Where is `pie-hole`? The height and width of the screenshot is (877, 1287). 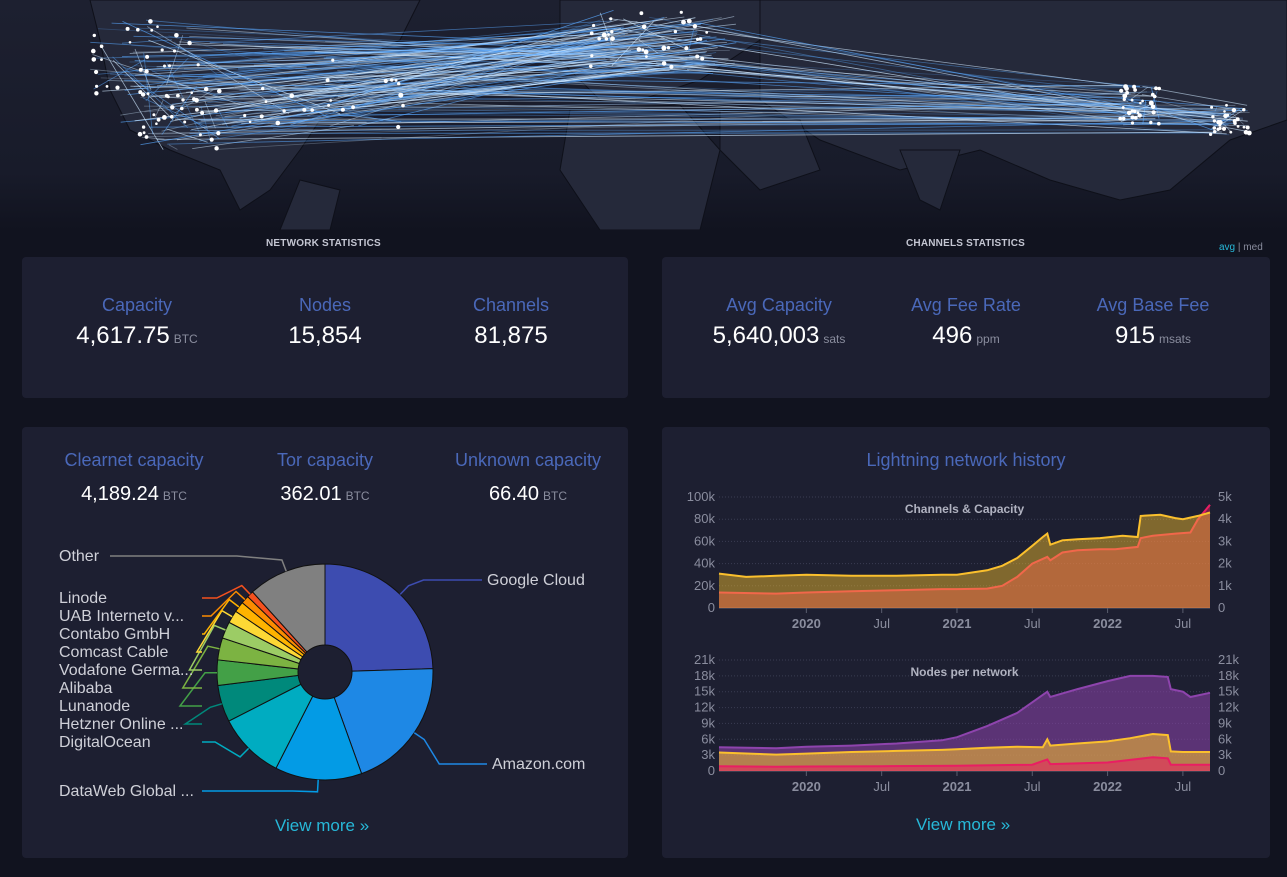 pie-hole is located at coordinates (325, 672).